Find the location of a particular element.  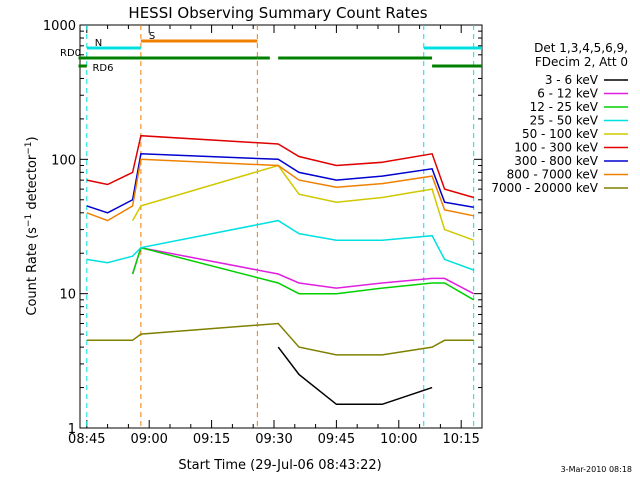

series-line-300-800-kev is located at coordinates (280, 183).